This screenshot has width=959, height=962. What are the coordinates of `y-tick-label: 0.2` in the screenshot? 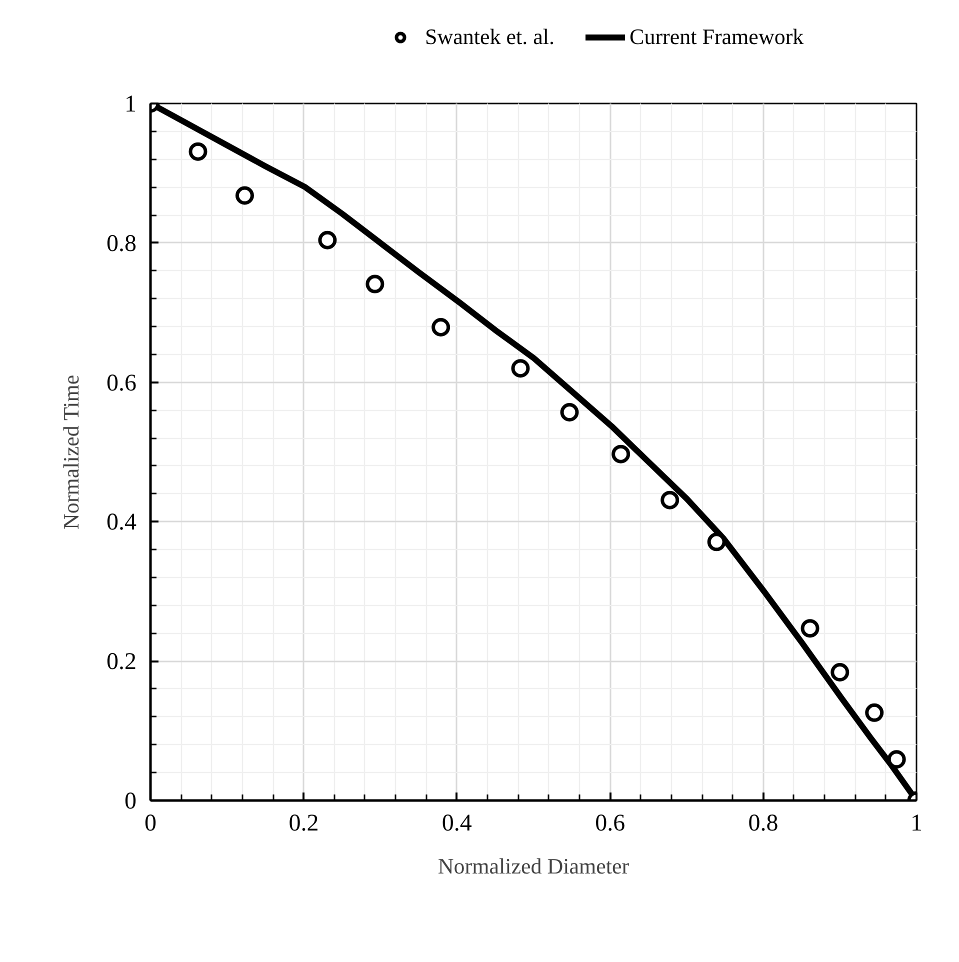 It's located at (121, 662).